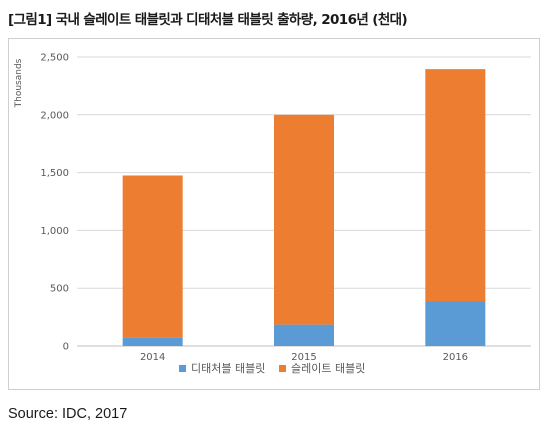 Image resolution: width=550 pixels, height=436 pixels. I want to click on y-tick-label: 2,000, so click(54, 115).